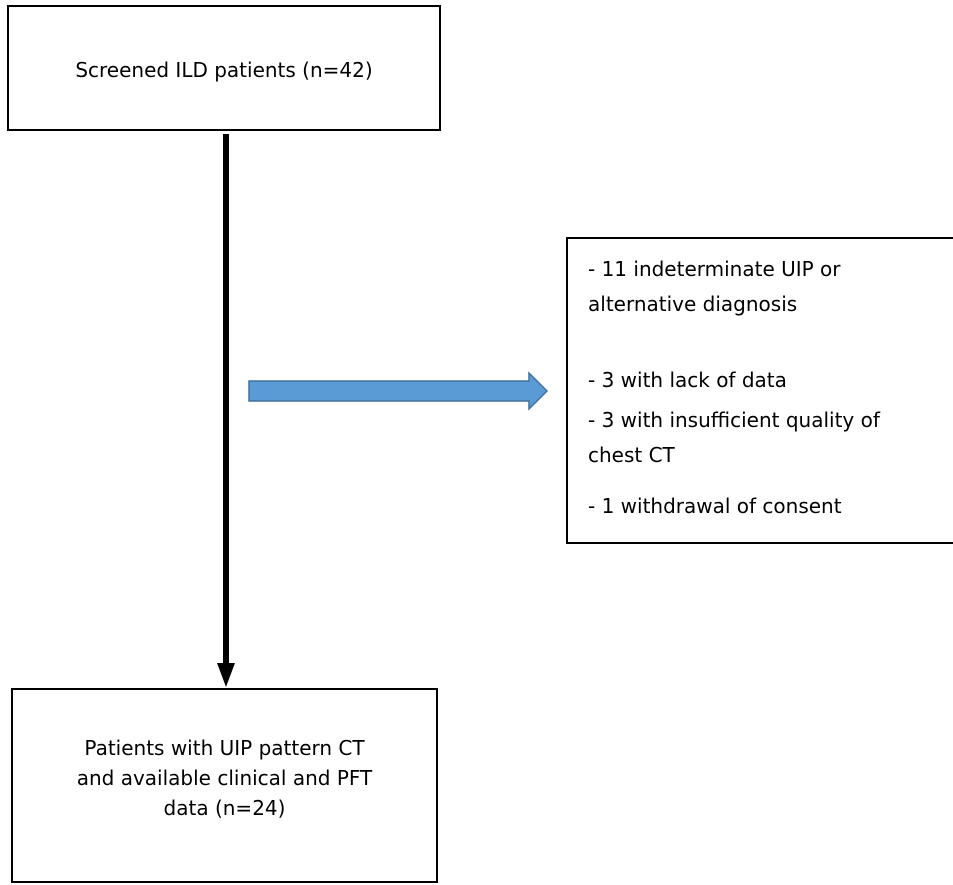 This screenshot has height=885, width=953. Describe the element at coordinates (687, 380) in the screenshot. I see `exclusion-item-lack-of-data: - 3 with lack of data` at that location.